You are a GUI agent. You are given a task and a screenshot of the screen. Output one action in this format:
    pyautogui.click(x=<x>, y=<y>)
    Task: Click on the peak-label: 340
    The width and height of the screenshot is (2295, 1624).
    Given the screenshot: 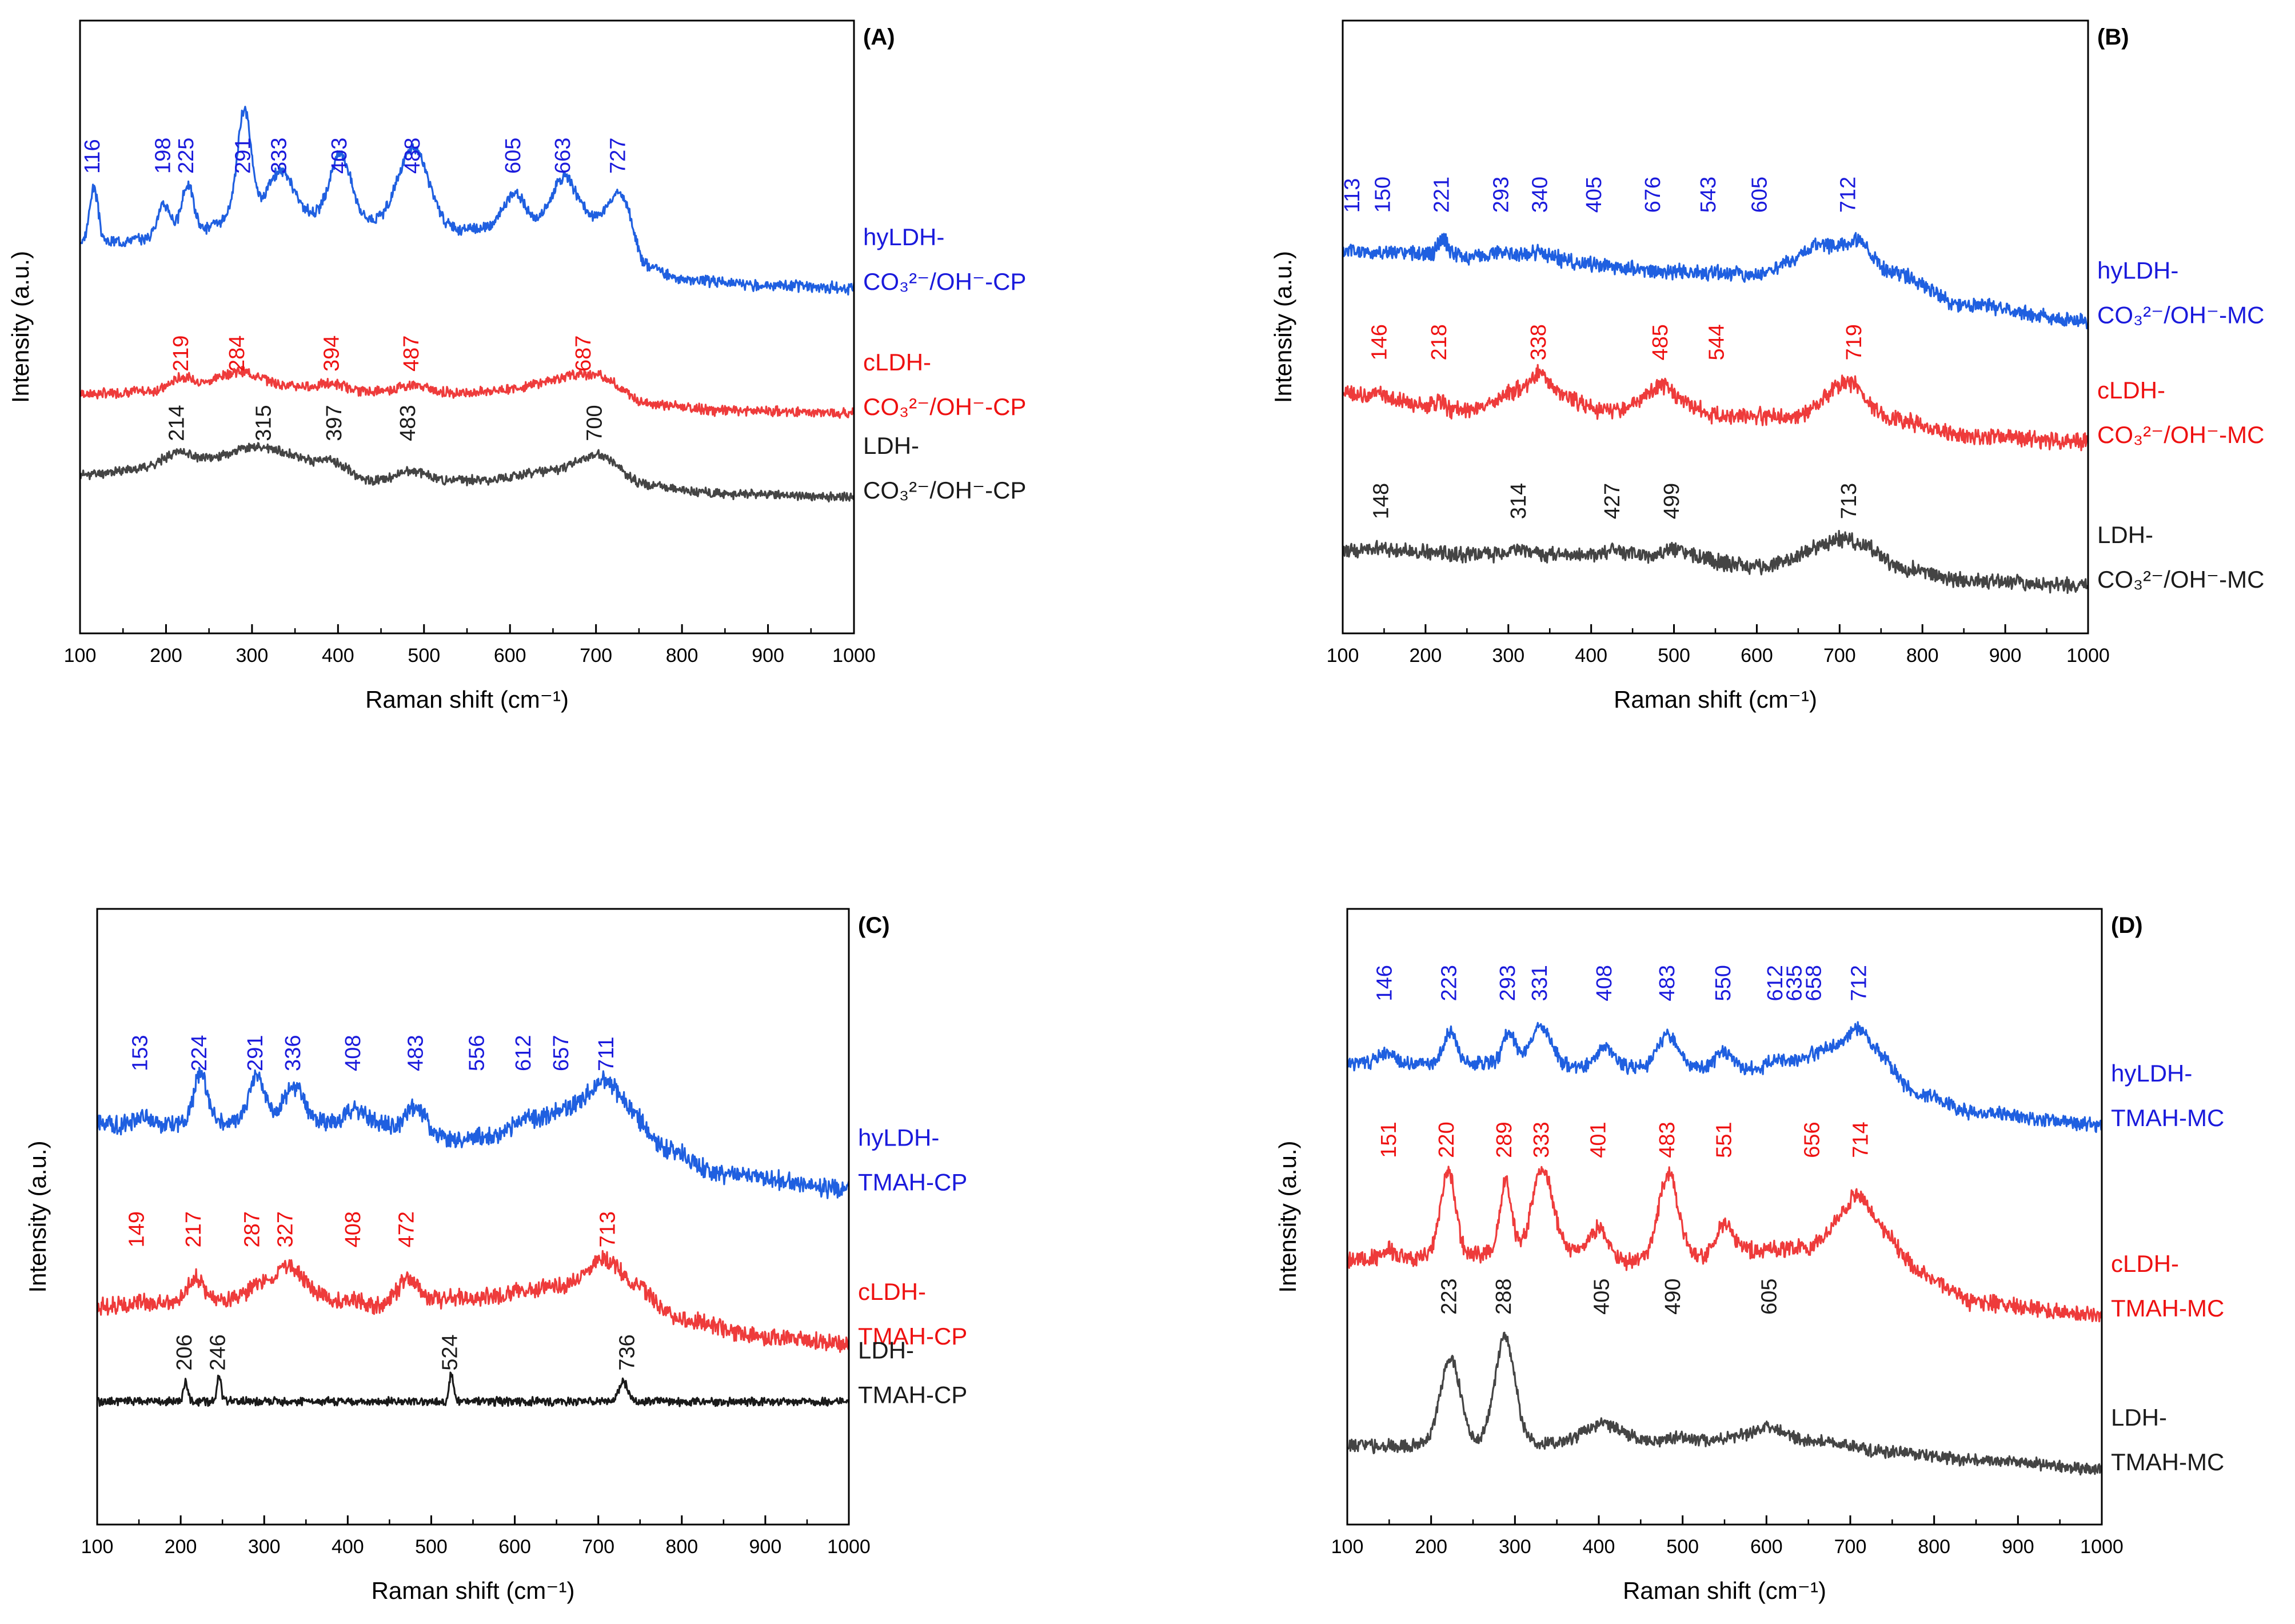 What is the action you would take?
    pyautogui.click(x=1540, y=195)
    